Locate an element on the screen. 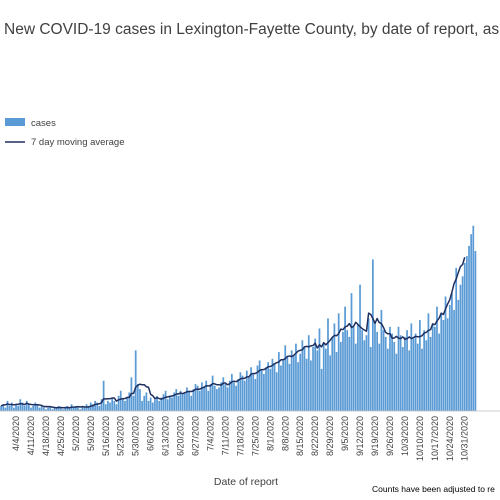 The height and width of the screenshot is (500, 500). x-axis-title: Date of report is located at coordinates (246, 482).